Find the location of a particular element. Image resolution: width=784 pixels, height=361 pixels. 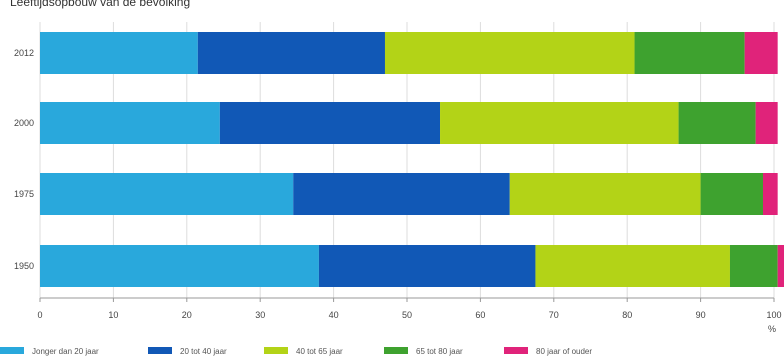

x-axis: 0 10 20 30 40 50 60 70 80 90 100% is located at coordinates (409, 315).